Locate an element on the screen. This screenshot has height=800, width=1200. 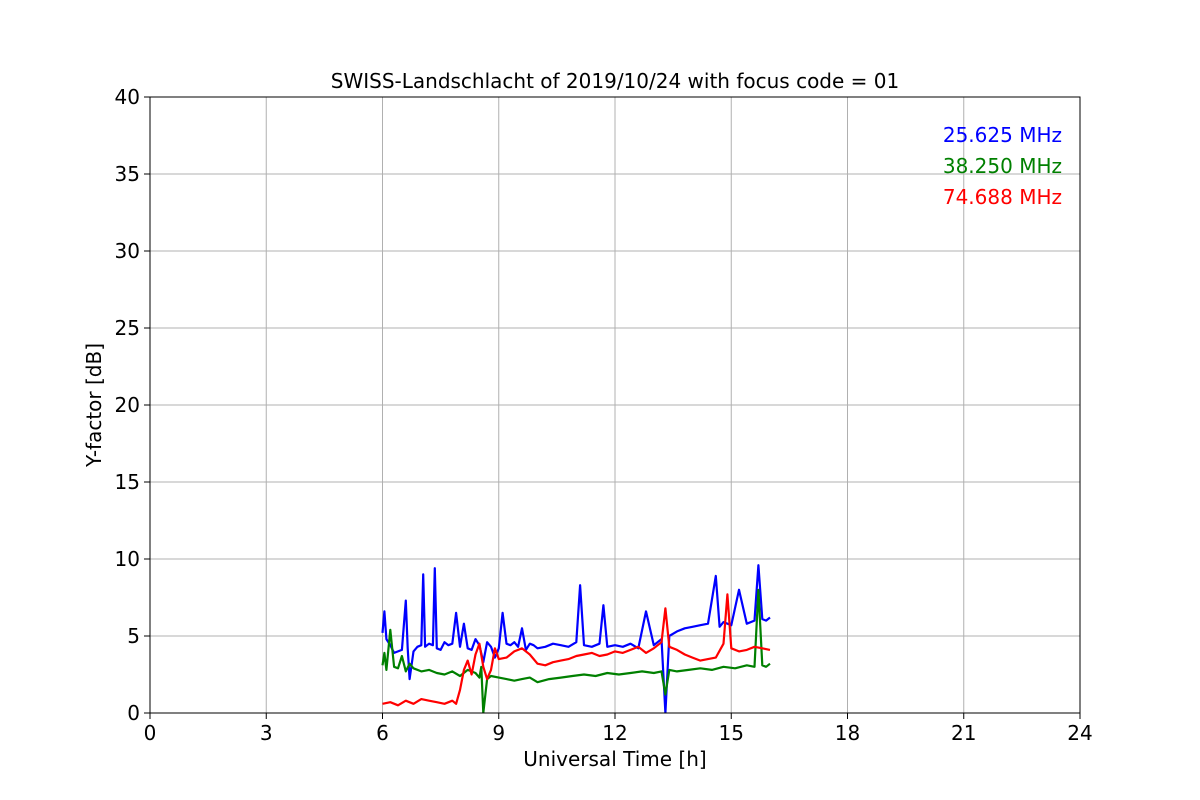
y-tick-label: 10 is located at coordinates (127, 559).